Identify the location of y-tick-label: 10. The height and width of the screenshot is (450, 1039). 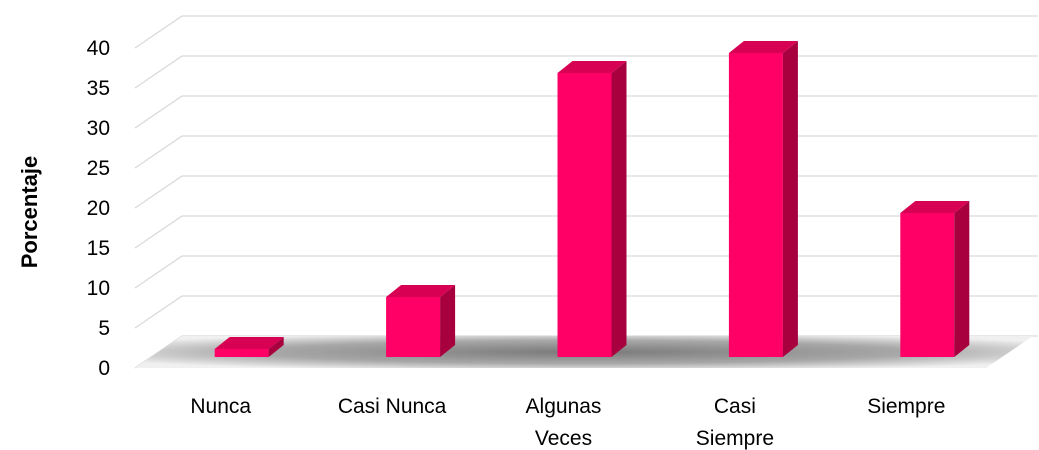
(98, 288).